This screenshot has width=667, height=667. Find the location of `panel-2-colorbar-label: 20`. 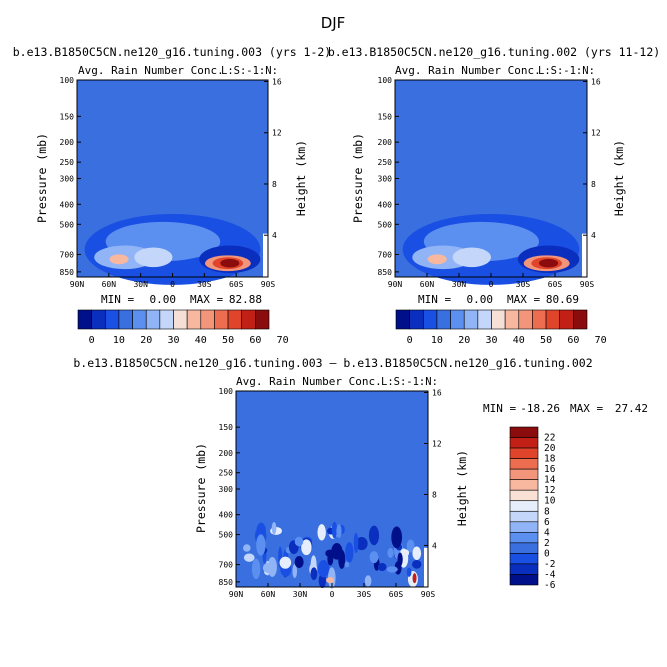

panel-2-colorbar-label: 20 is located at coordinates (464, 340).